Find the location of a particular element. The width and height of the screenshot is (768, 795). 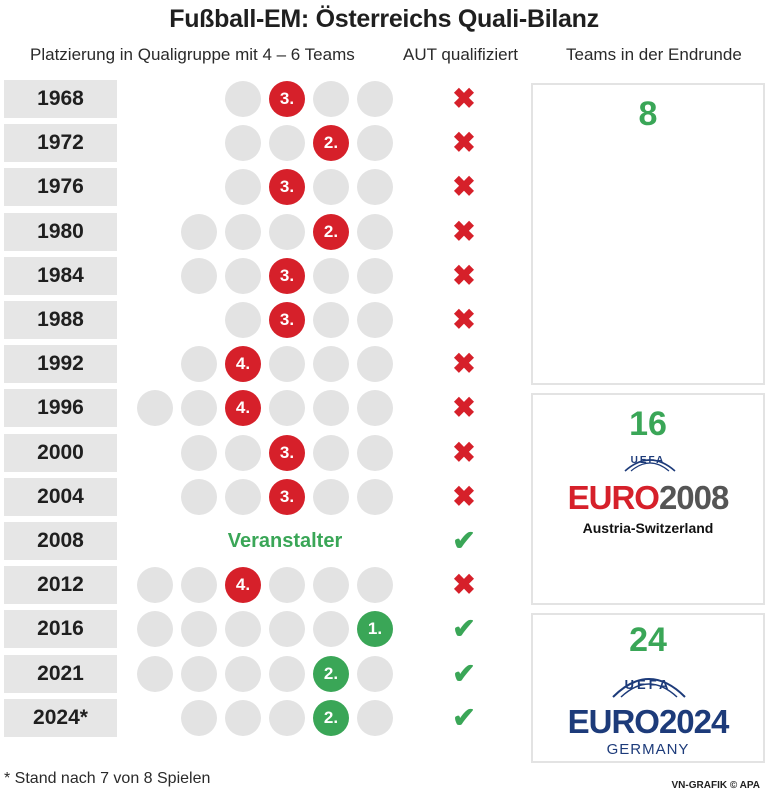

euro2008-logo: EURO2008 is located at coordinates (648, 498).